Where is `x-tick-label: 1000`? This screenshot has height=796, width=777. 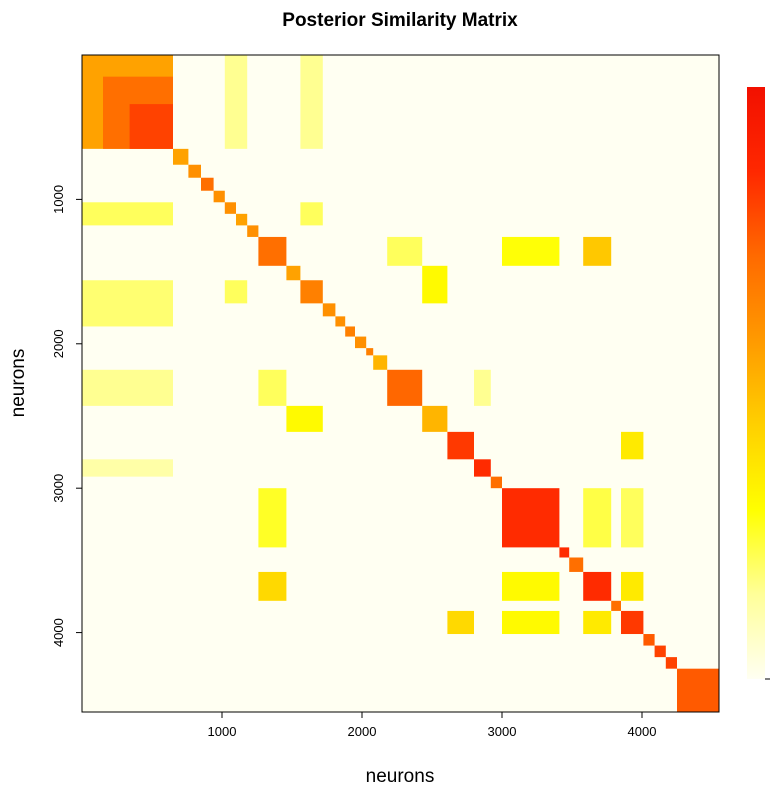 x-tick-label: 1000 is located at coordinates (222, 731).